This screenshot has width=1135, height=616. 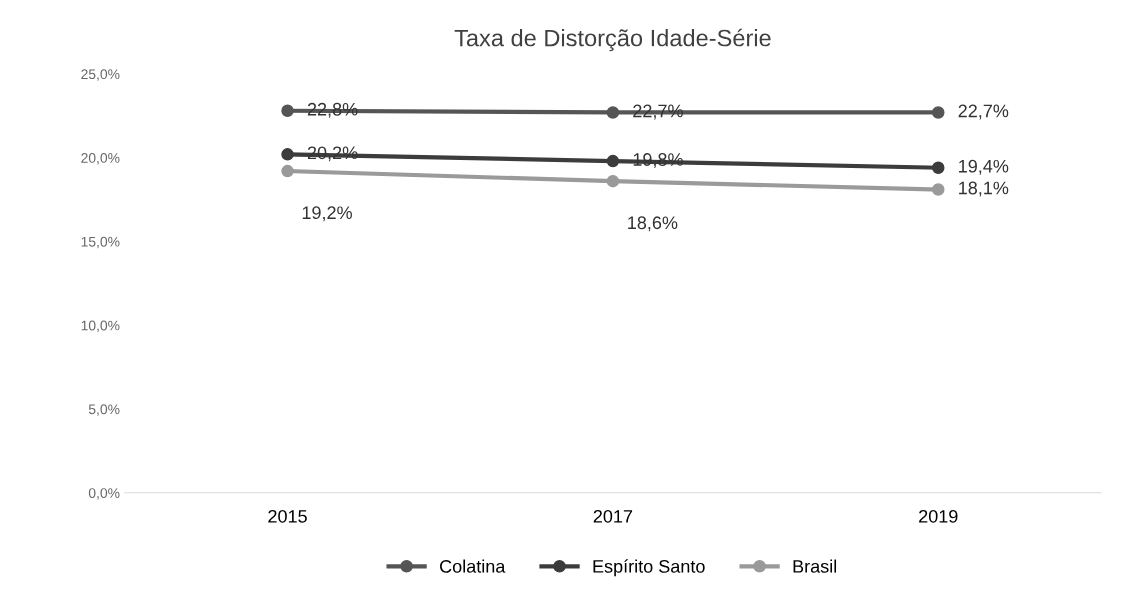 I want to click on y-tick-label: 20,0%, so click(x=100, y=159).